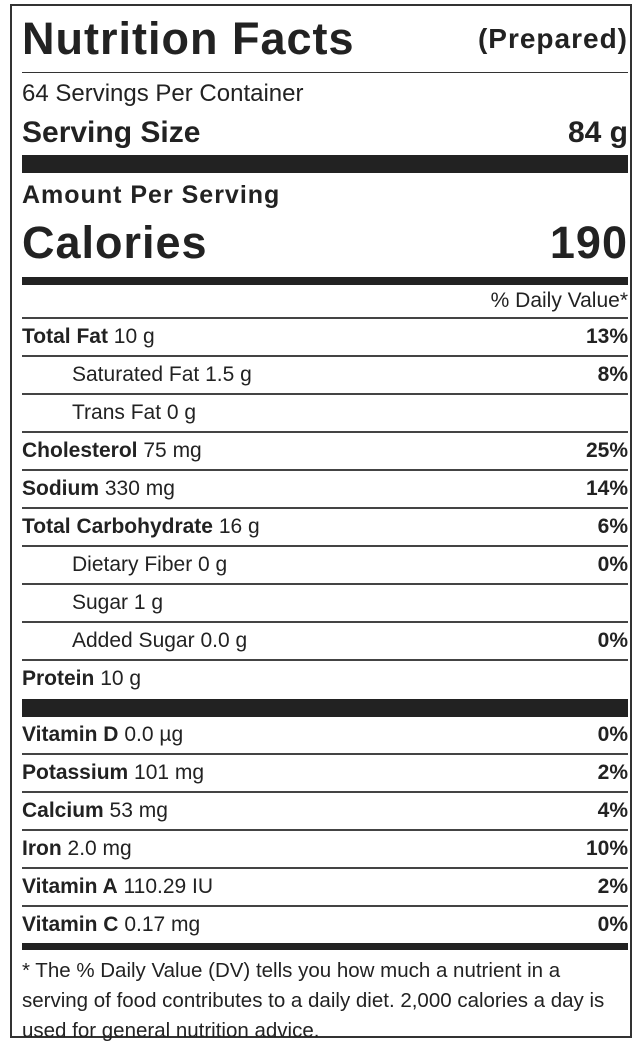 The image size is (640, 1058). I want to click on title-row: Nutrition Facts (Prepared), so click(325, 39).